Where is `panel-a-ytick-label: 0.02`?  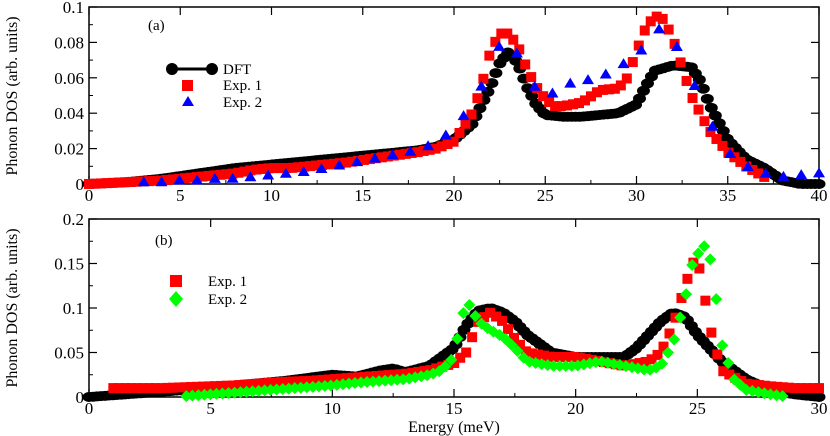 panel-a-ytick-label: 0.02 is located at coordinates (69, 149).